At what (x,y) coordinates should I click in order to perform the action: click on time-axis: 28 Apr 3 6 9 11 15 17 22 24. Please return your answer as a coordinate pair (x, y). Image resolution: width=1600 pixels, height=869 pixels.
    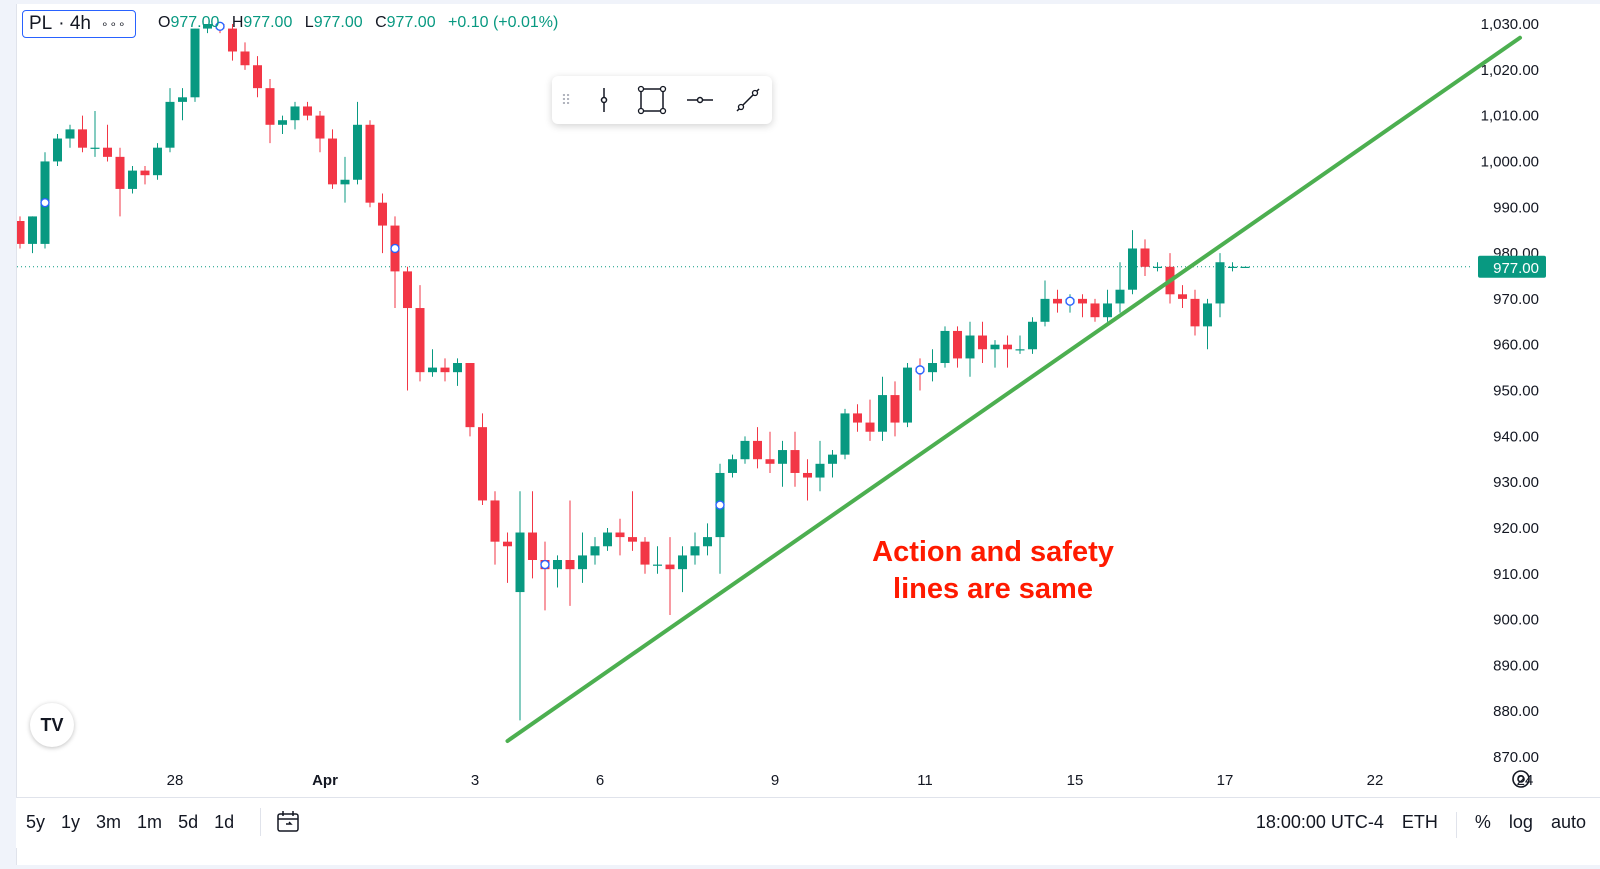
    Looking at the image, I should click on (808, 776).